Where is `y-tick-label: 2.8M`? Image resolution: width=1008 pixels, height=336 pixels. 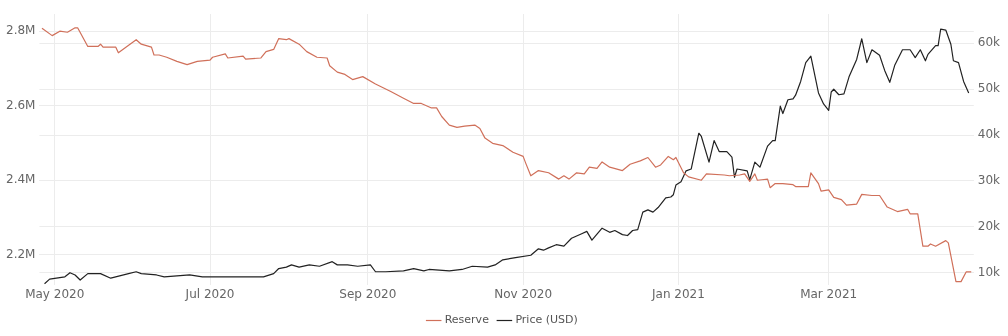
y-tick-label: 2.8M is located at coordinates (21, 30).